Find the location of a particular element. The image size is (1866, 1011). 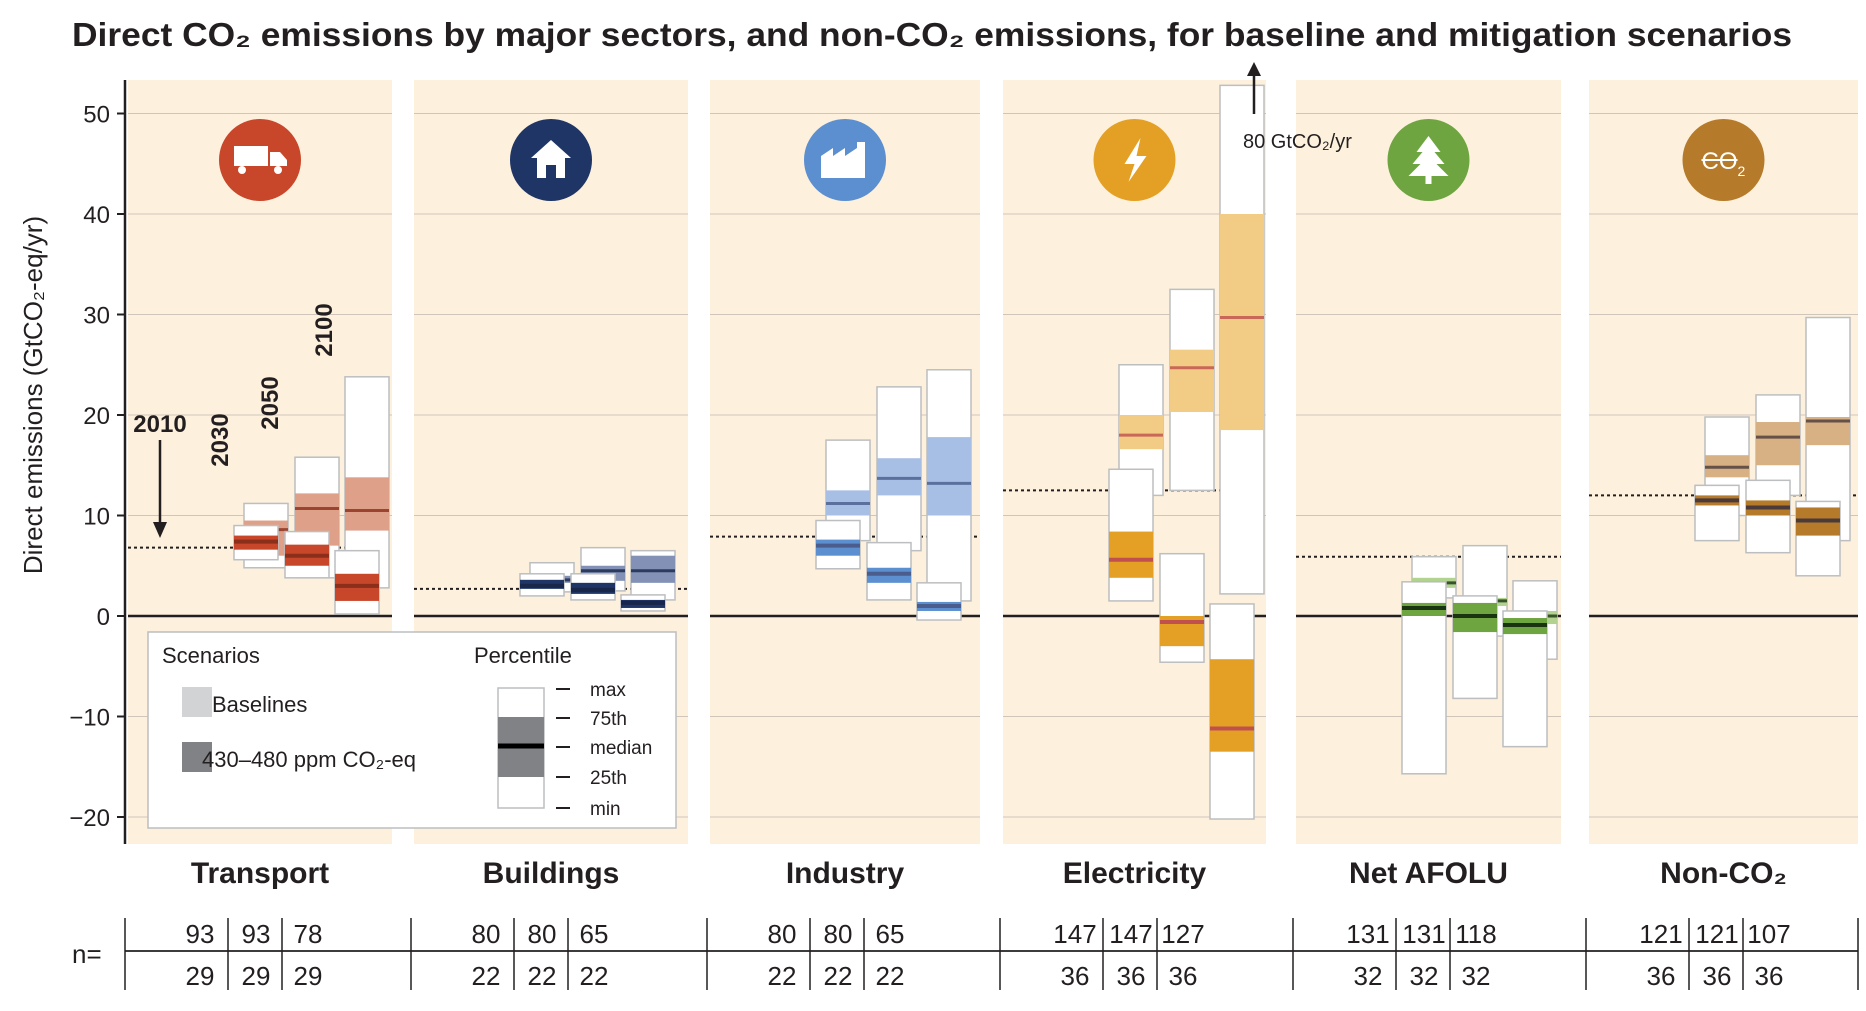

house-icon is located at coordinates (551, 160).